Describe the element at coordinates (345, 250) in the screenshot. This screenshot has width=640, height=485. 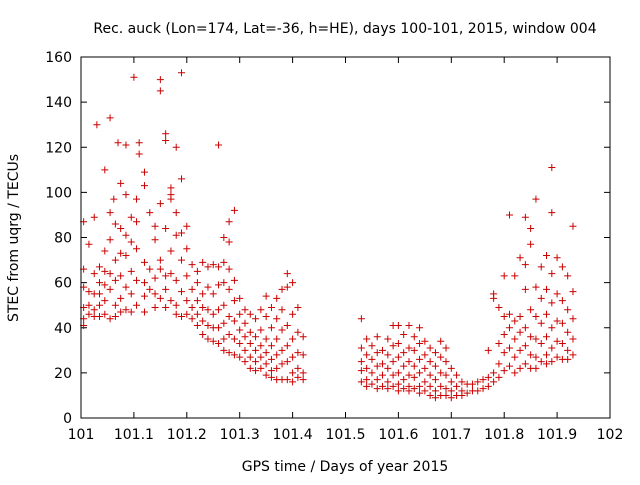
I see `x-tick: 101.5` at that location.